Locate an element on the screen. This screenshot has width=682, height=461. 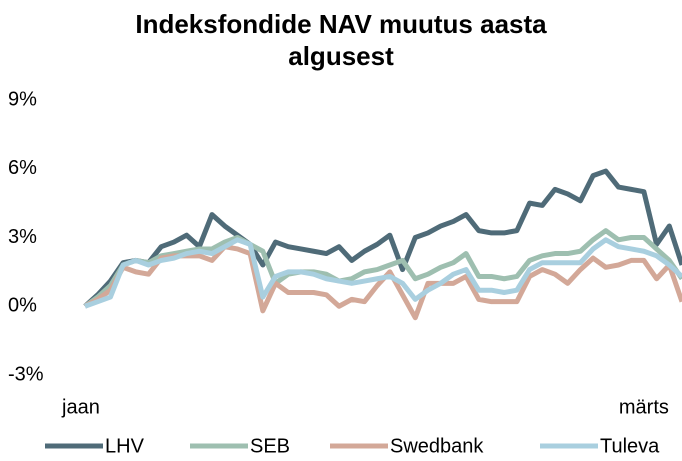
x-tick-label: märts is located at coordinates (644, 407).